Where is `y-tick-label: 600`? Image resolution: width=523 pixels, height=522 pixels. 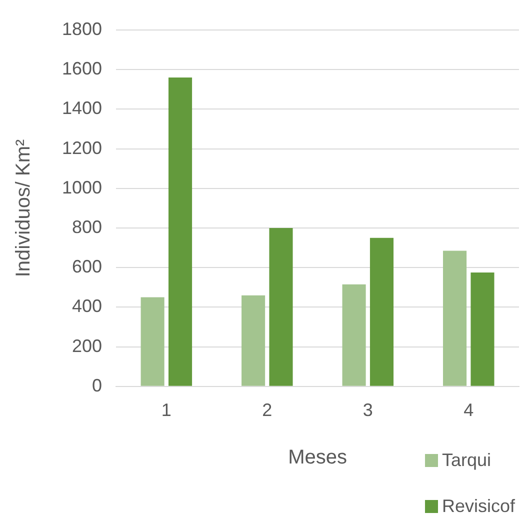 y-tick-label: 600 is located at coordinates (87, 266).